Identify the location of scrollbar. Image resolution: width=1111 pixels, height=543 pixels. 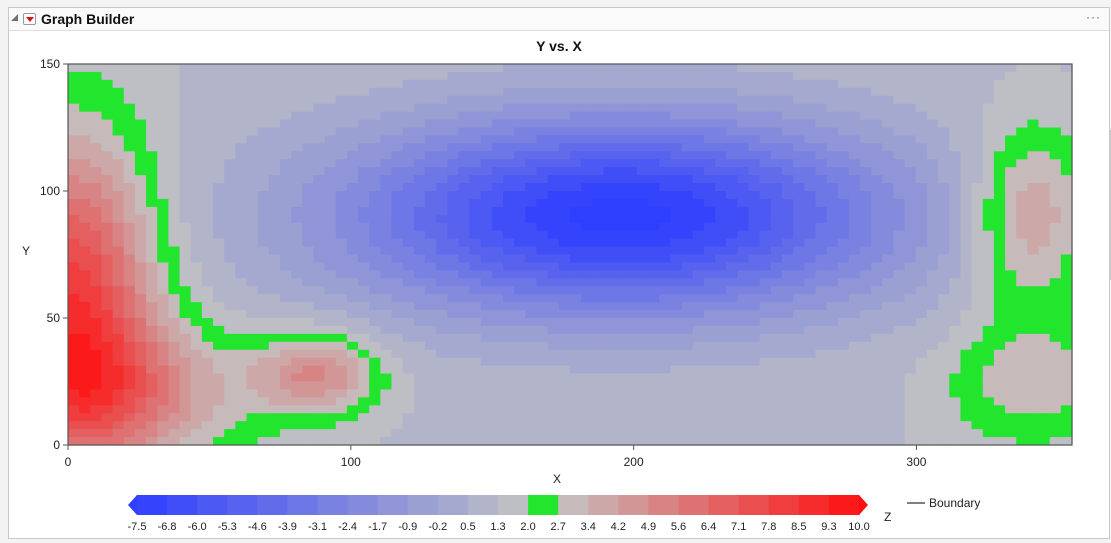
(1110, 205).